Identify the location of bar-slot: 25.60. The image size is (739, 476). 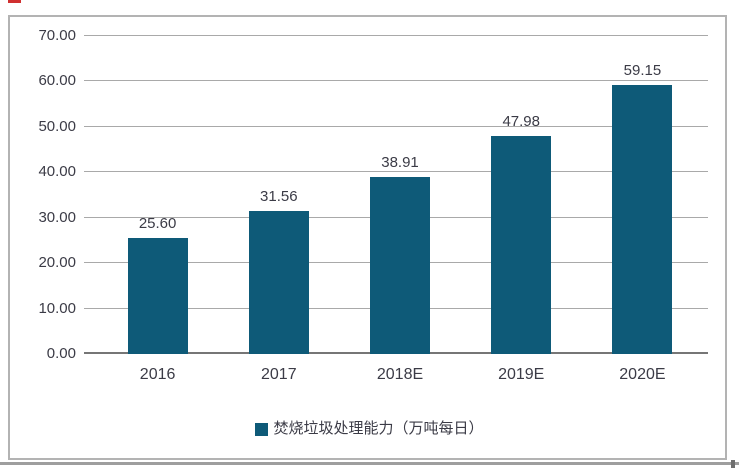
(157, 195).